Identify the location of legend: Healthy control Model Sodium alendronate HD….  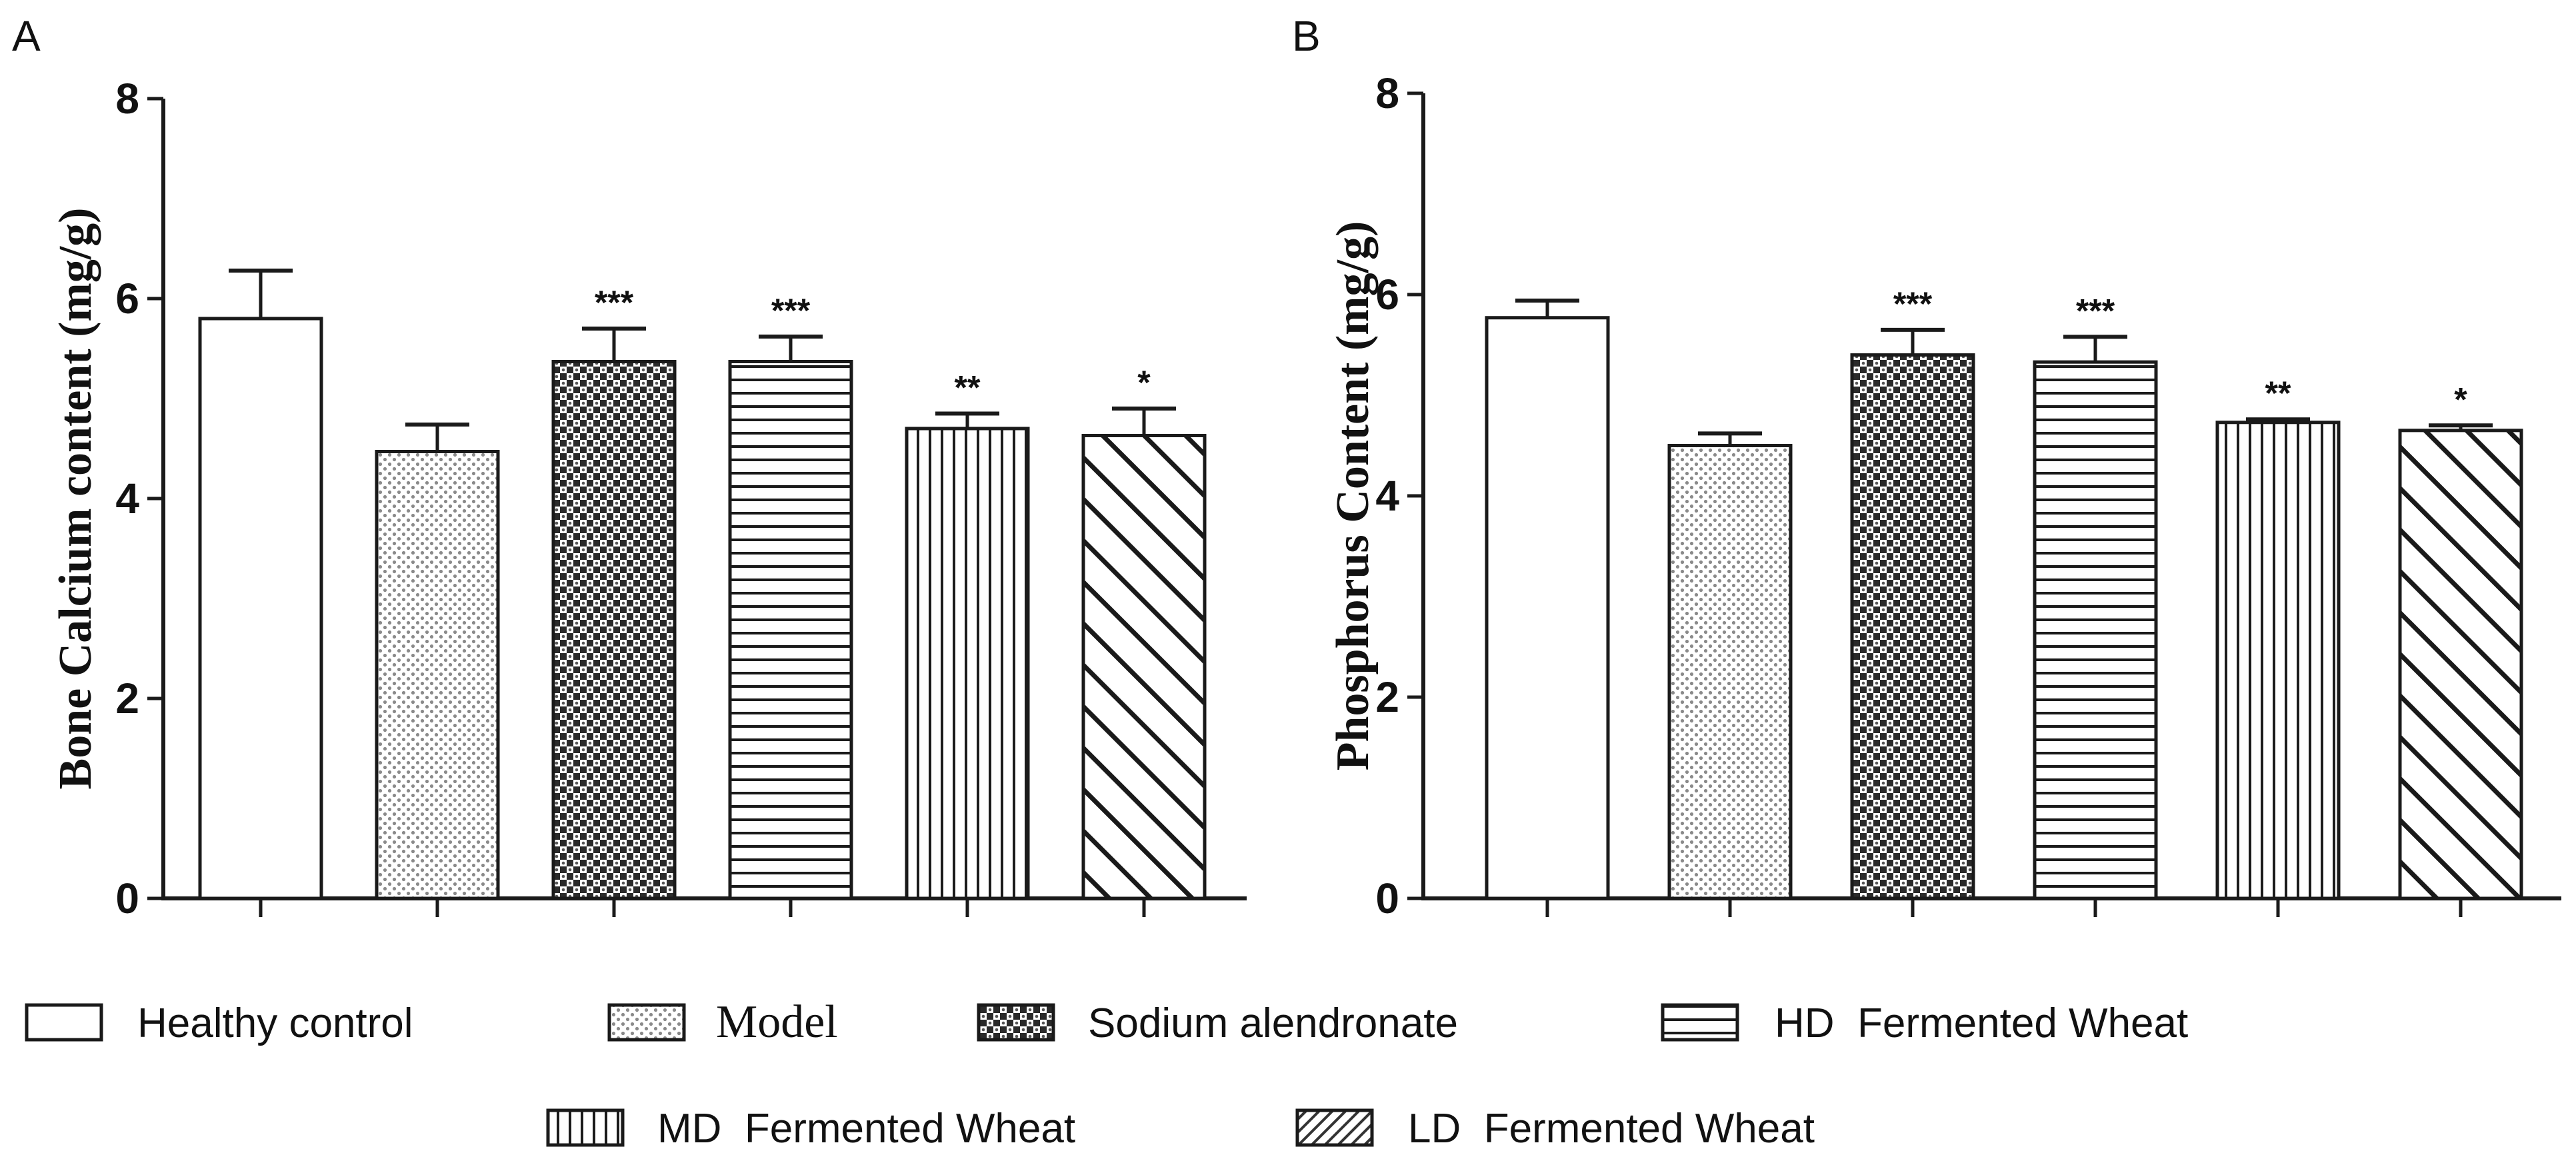
(1106, 1074).